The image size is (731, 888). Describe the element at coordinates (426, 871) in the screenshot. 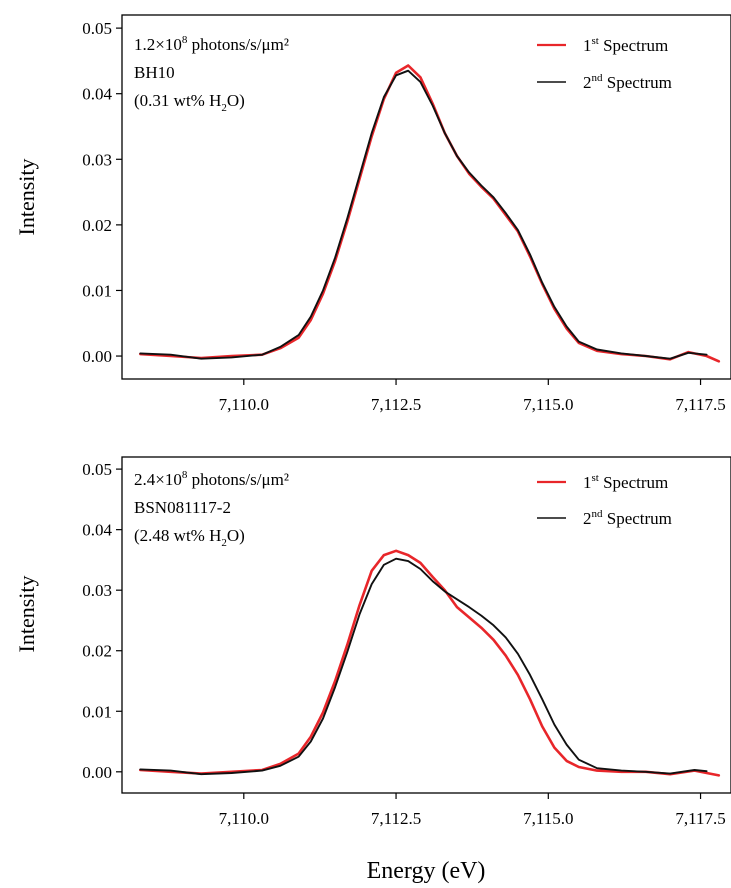

I see `x-axis-label: Energy (eV)` at that location.